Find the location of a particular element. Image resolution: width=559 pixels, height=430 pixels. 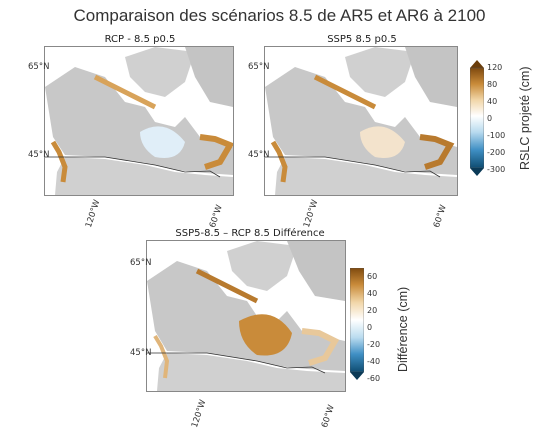

cb-rslc-tick: 40 is located at coordinates (492, 101).